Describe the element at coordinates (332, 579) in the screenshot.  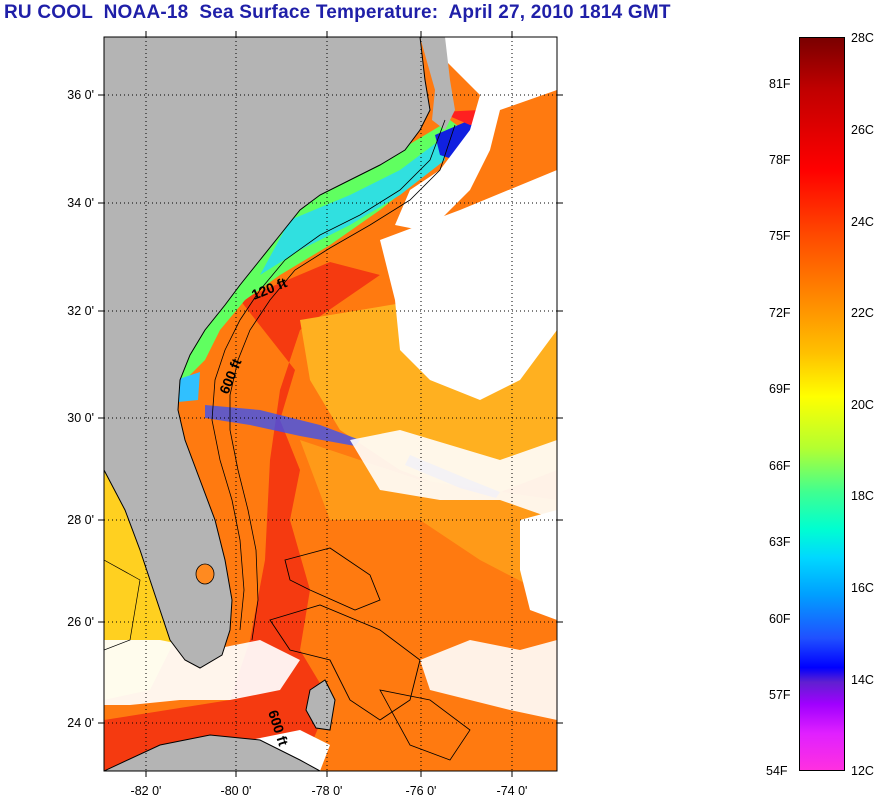
I see `bahama-bank-north` at that location.